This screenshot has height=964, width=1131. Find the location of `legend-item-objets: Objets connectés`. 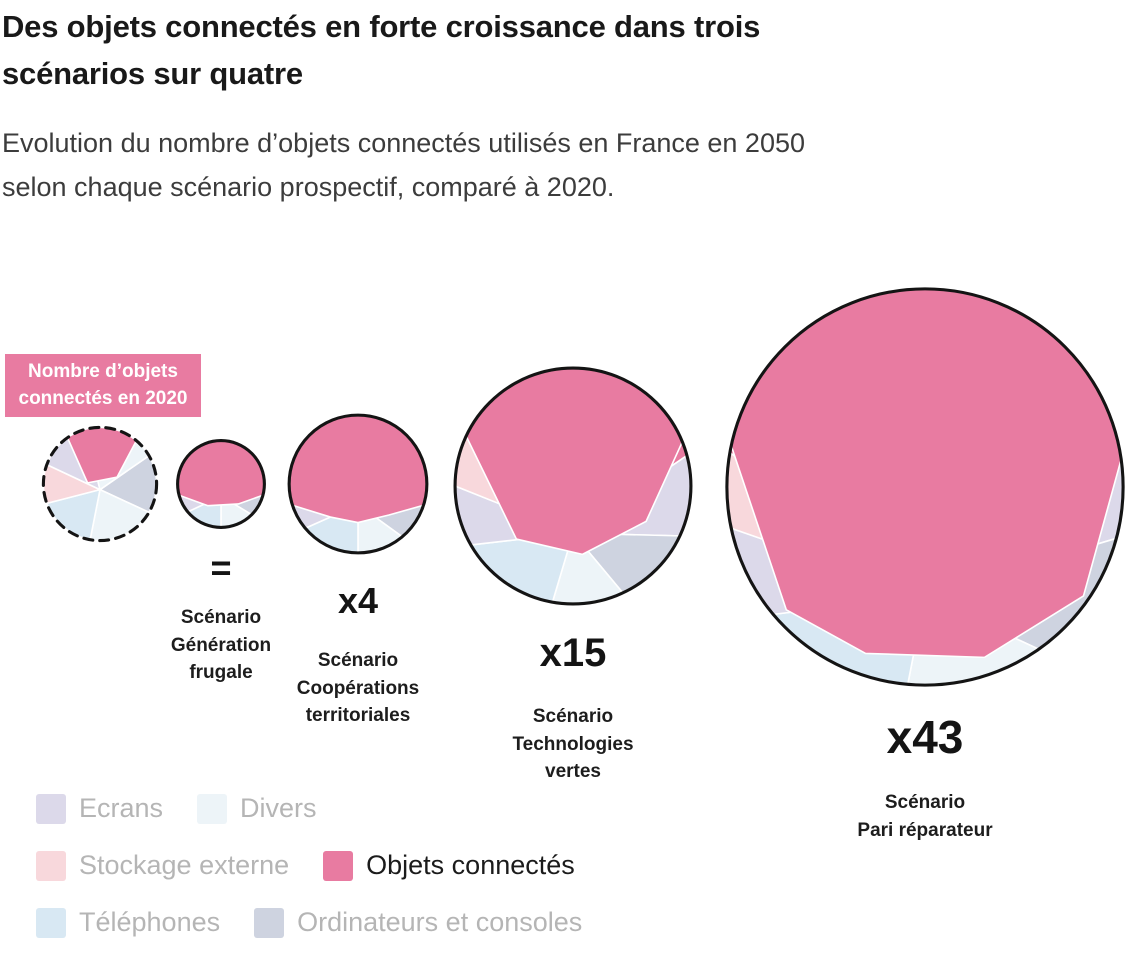

legend-item-objets: Objets connectés is located at coordinates (449, 865).